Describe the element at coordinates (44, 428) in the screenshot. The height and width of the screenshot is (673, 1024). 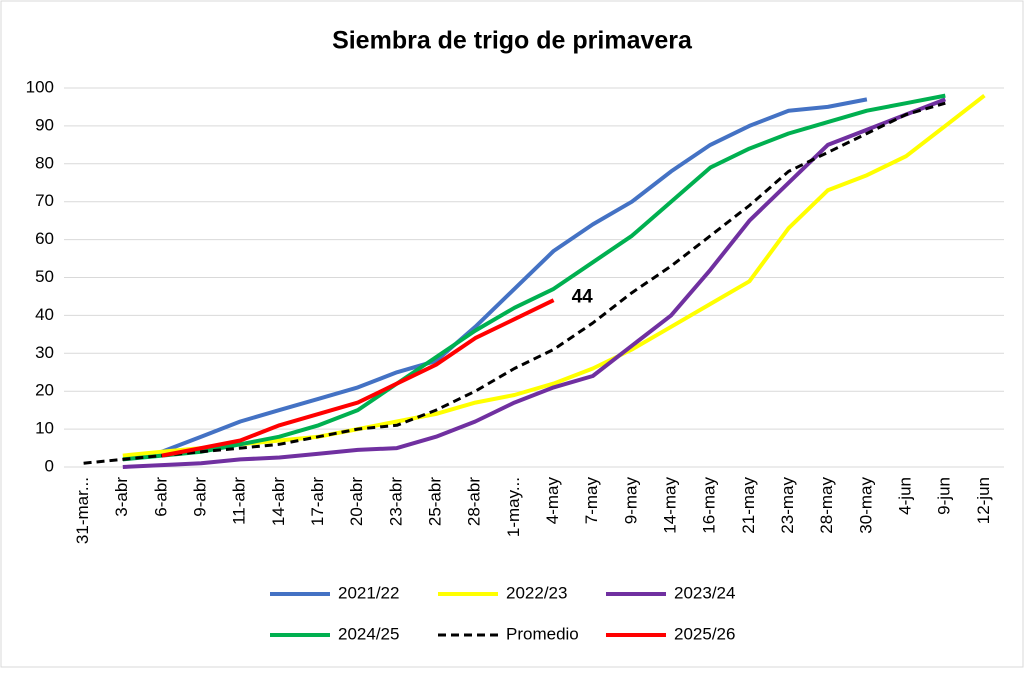
I see `y-tick-label: 10` at that location.